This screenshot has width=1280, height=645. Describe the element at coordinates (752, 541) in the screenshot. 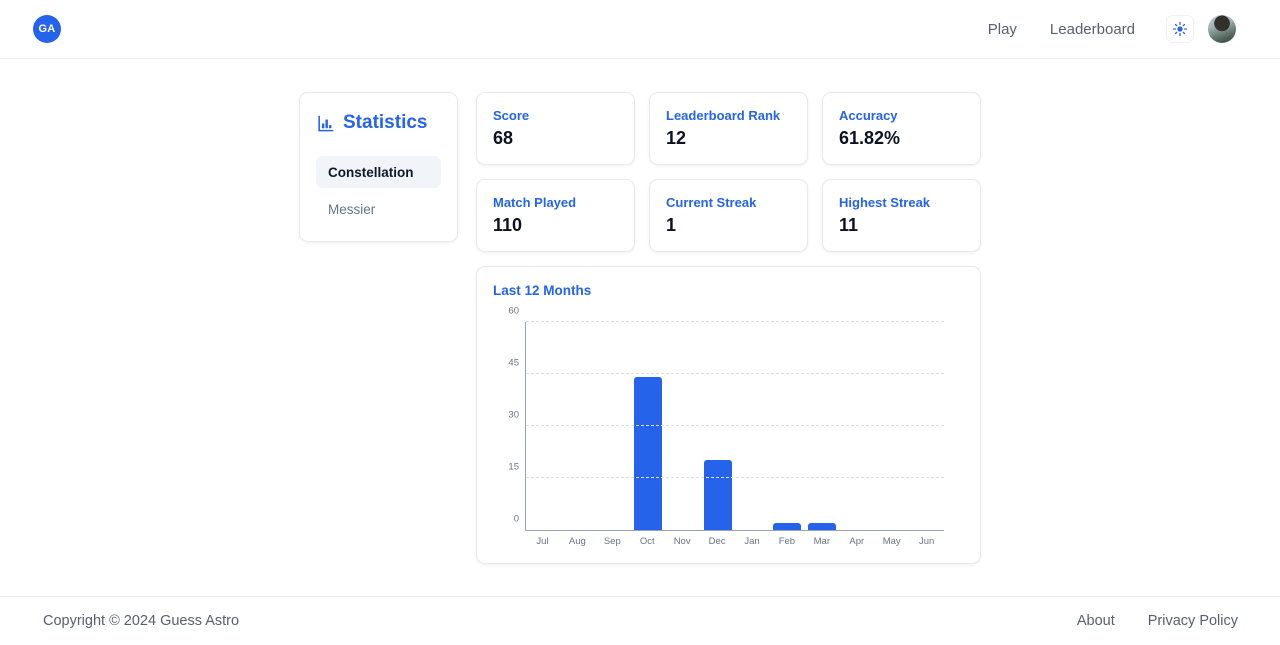

I see `x-tick-label-jan: Jan` at that location.